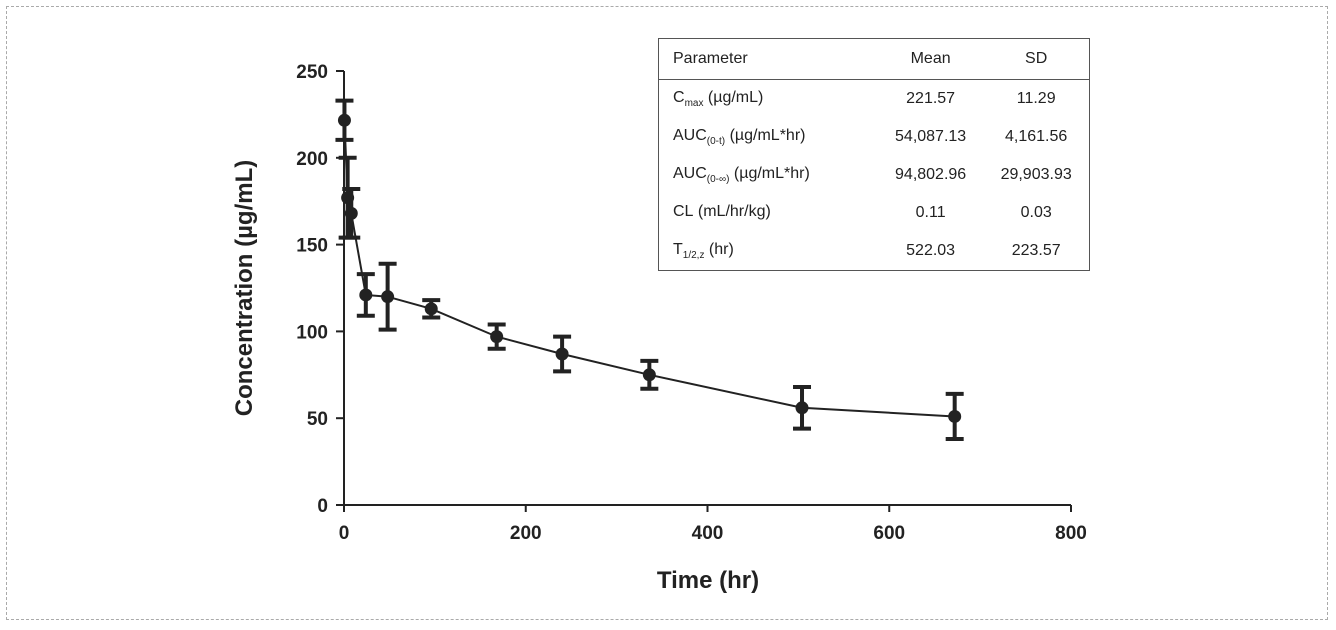  Describe the element at coordinates (322, 506) in the screenshot. I see `y-tick-label: 0` at that location.